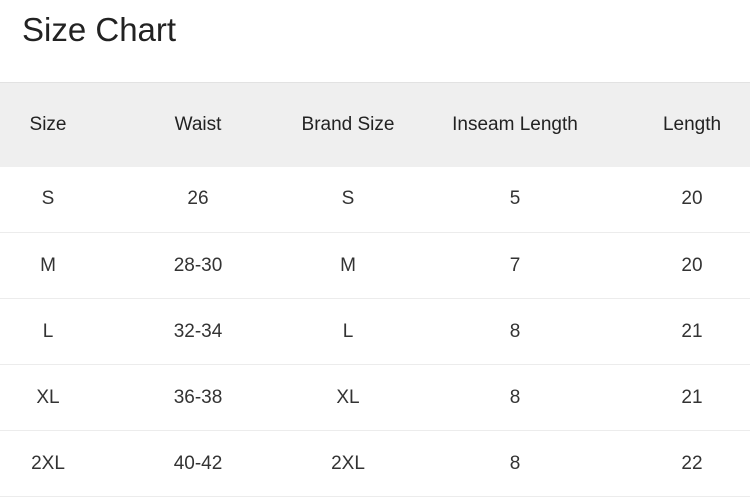 The height and width of the screenshot is (497, 750). What do you see at coordinates (515, 265) in the screenshot?
I see `table-cell: 7` at bounding box center [515, 265].